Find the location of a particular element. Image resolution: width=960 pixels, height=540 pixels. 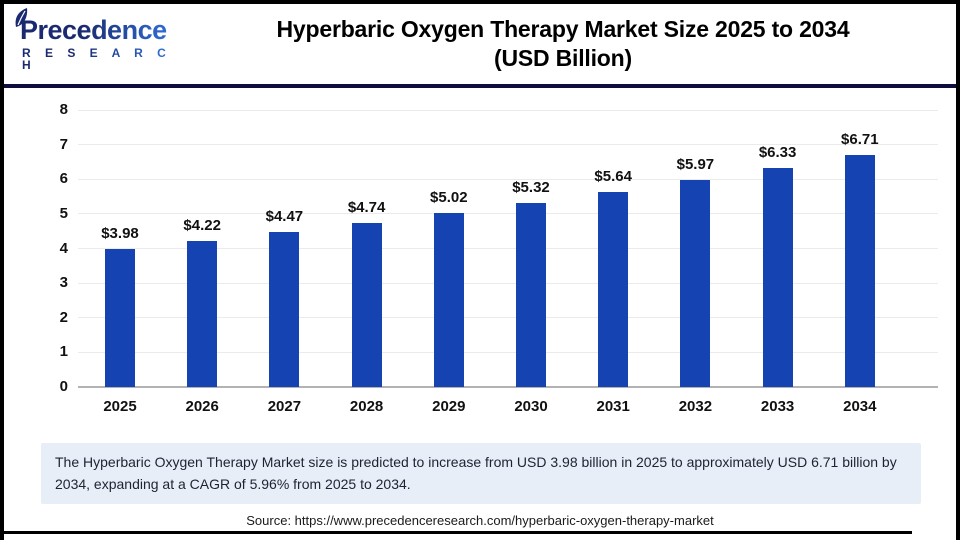

bar-value-label: $6.33 is located at coordinates (777, 152).